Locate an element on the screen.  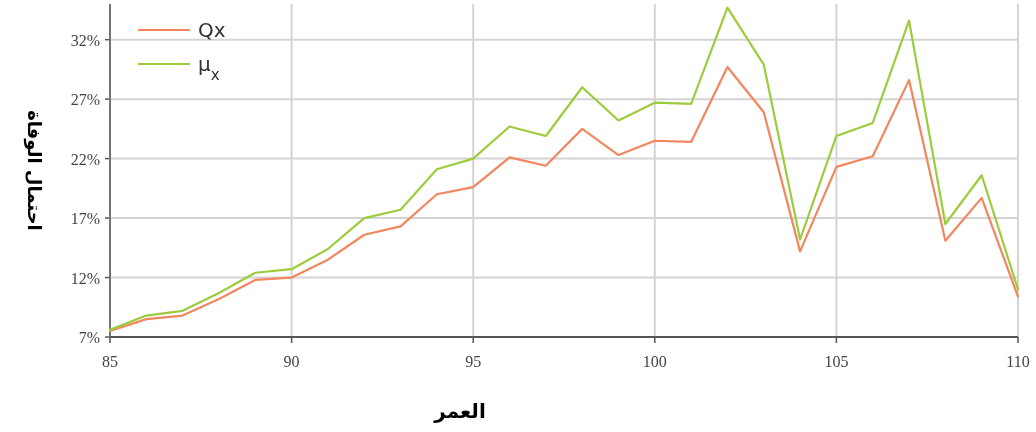
legend-label: μ$_{x}$ is located at coordinates (209, 68).